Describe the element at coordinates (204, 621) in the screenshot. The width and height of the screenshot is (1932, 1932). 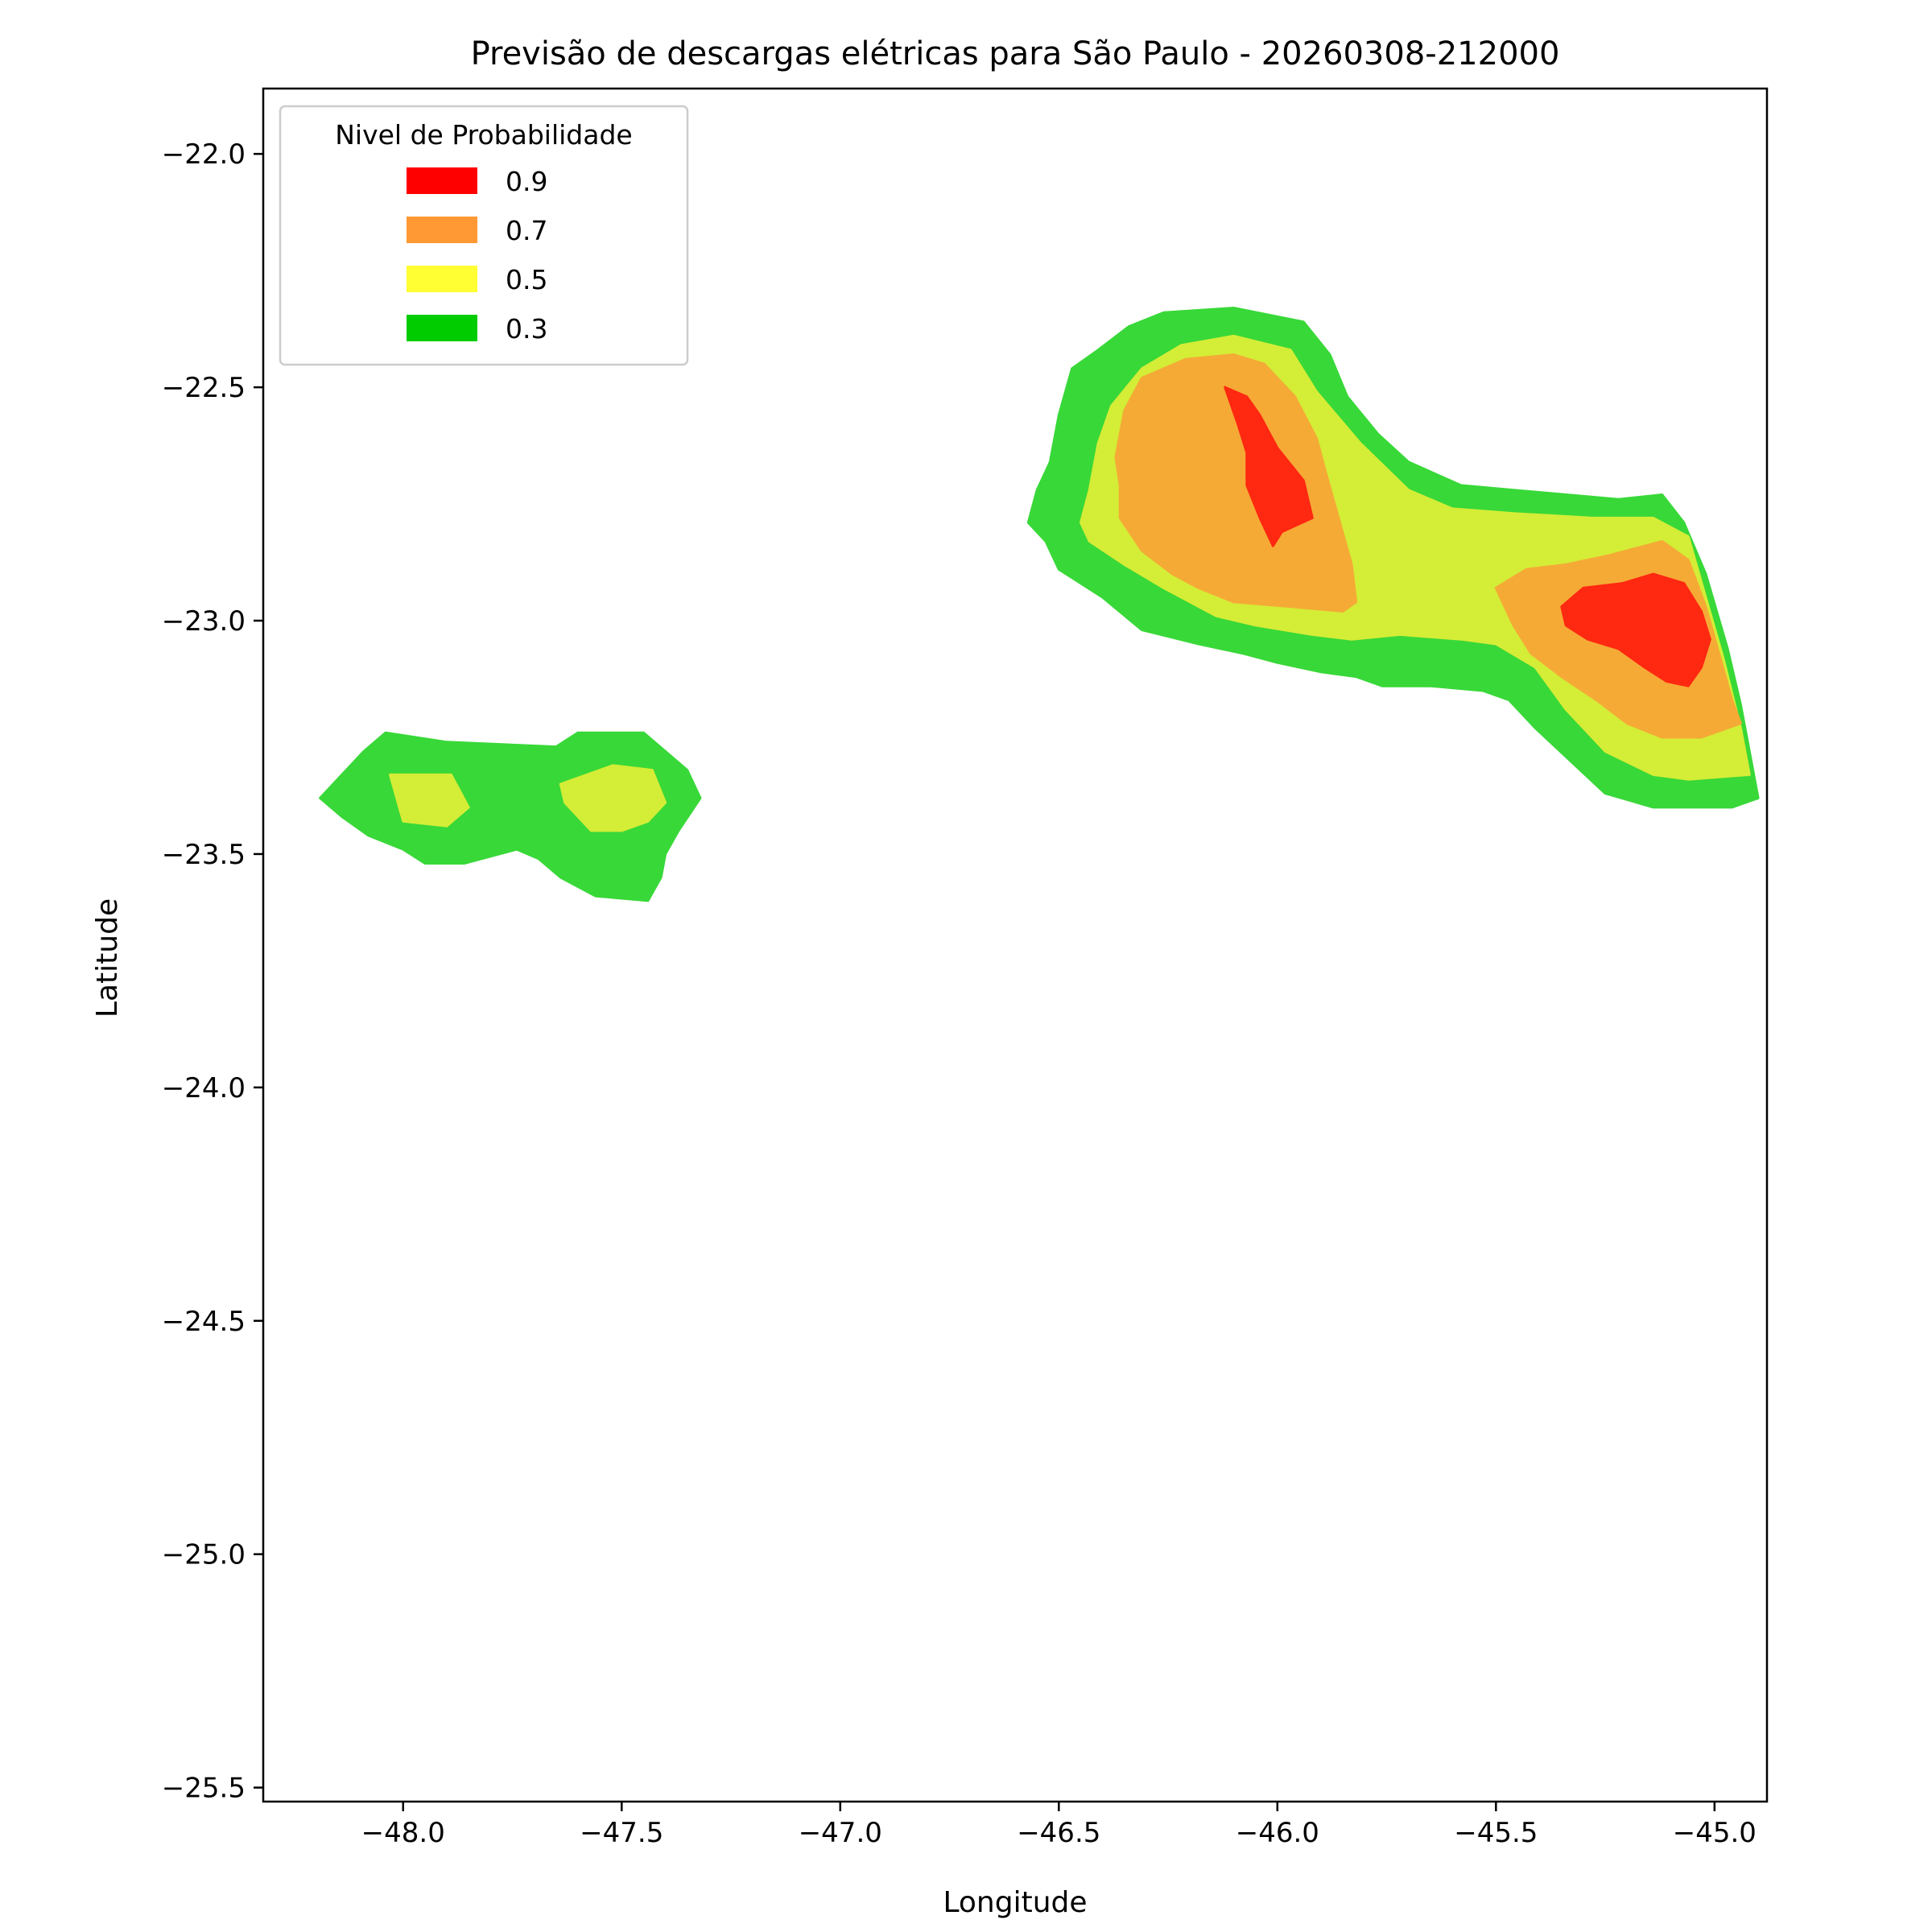
I see `y-tick-label: −23.0` at that location.